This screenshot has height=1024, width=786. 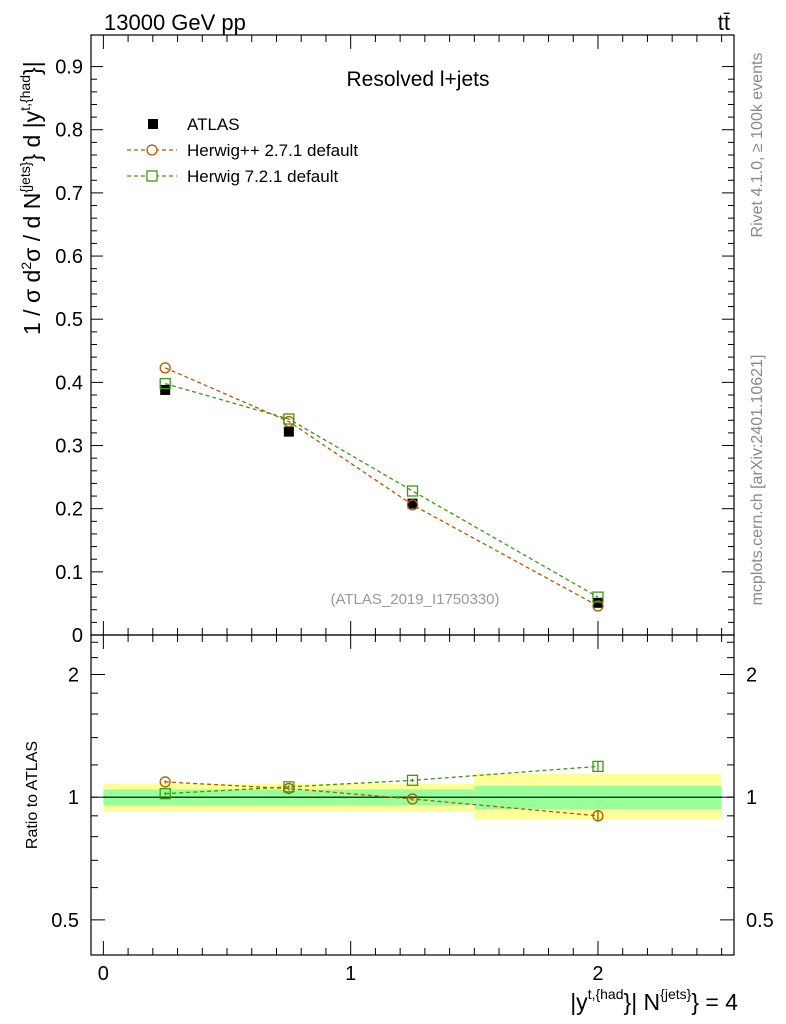 What do you see at coordinates (382, 780) in the screenshot?
I see `ratio-line-herwig7` at bounding box center [382, 780].